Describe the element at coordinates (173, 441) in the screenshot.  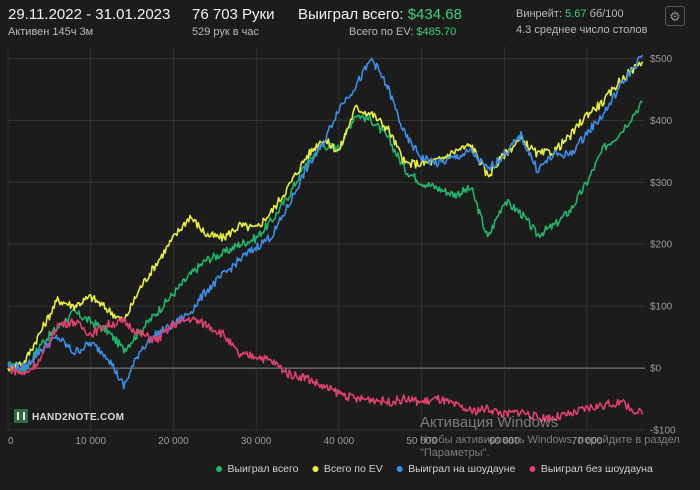
I see `x-tick-label: 20 000` at that location.